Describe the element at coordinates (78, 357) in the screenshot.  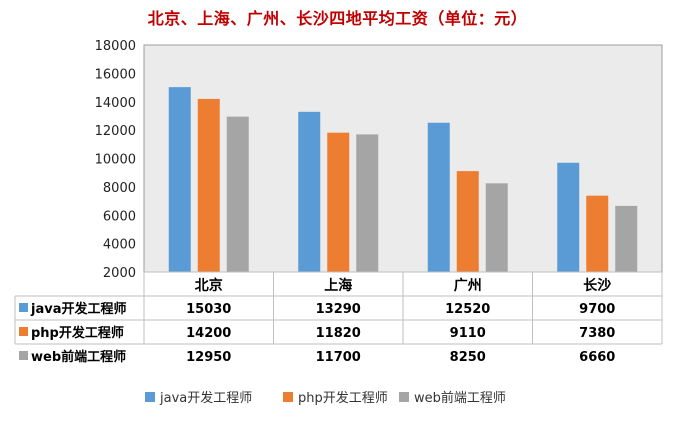
I see `table-row-label: web前端工程师` at that location.